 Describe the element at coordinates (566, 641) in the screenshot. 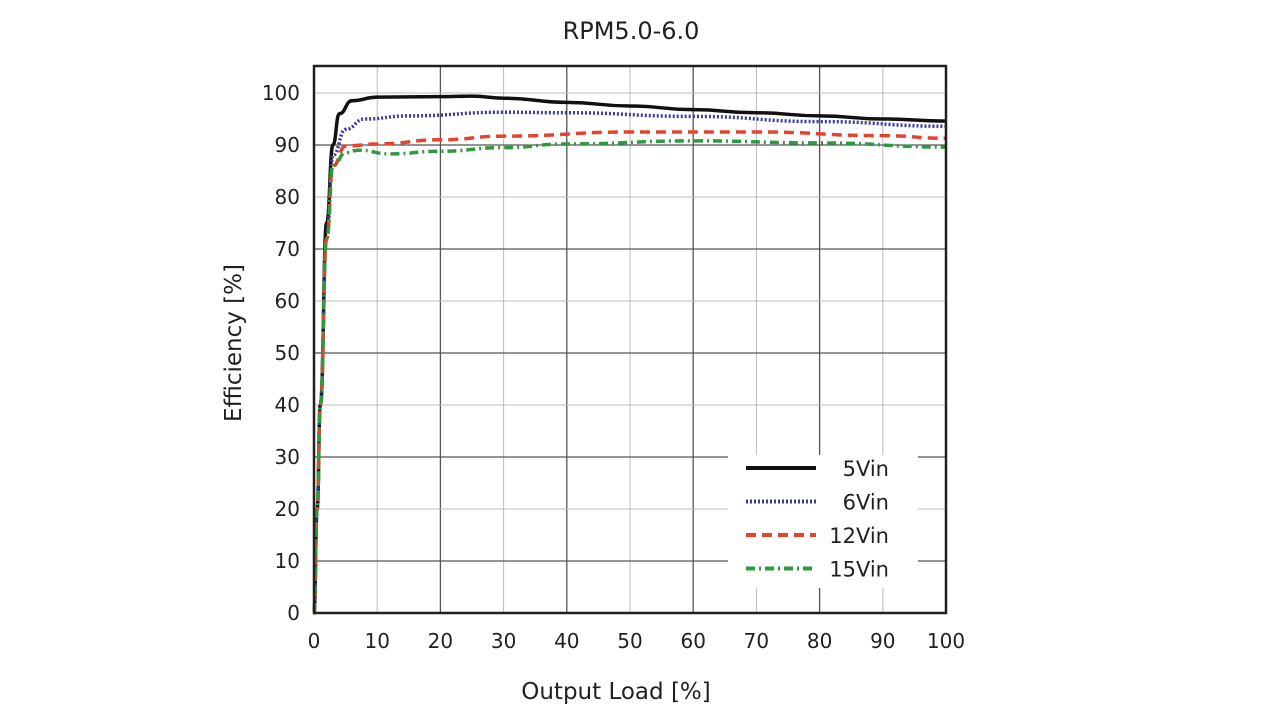

I see `x-tick-label: 40` at that location.